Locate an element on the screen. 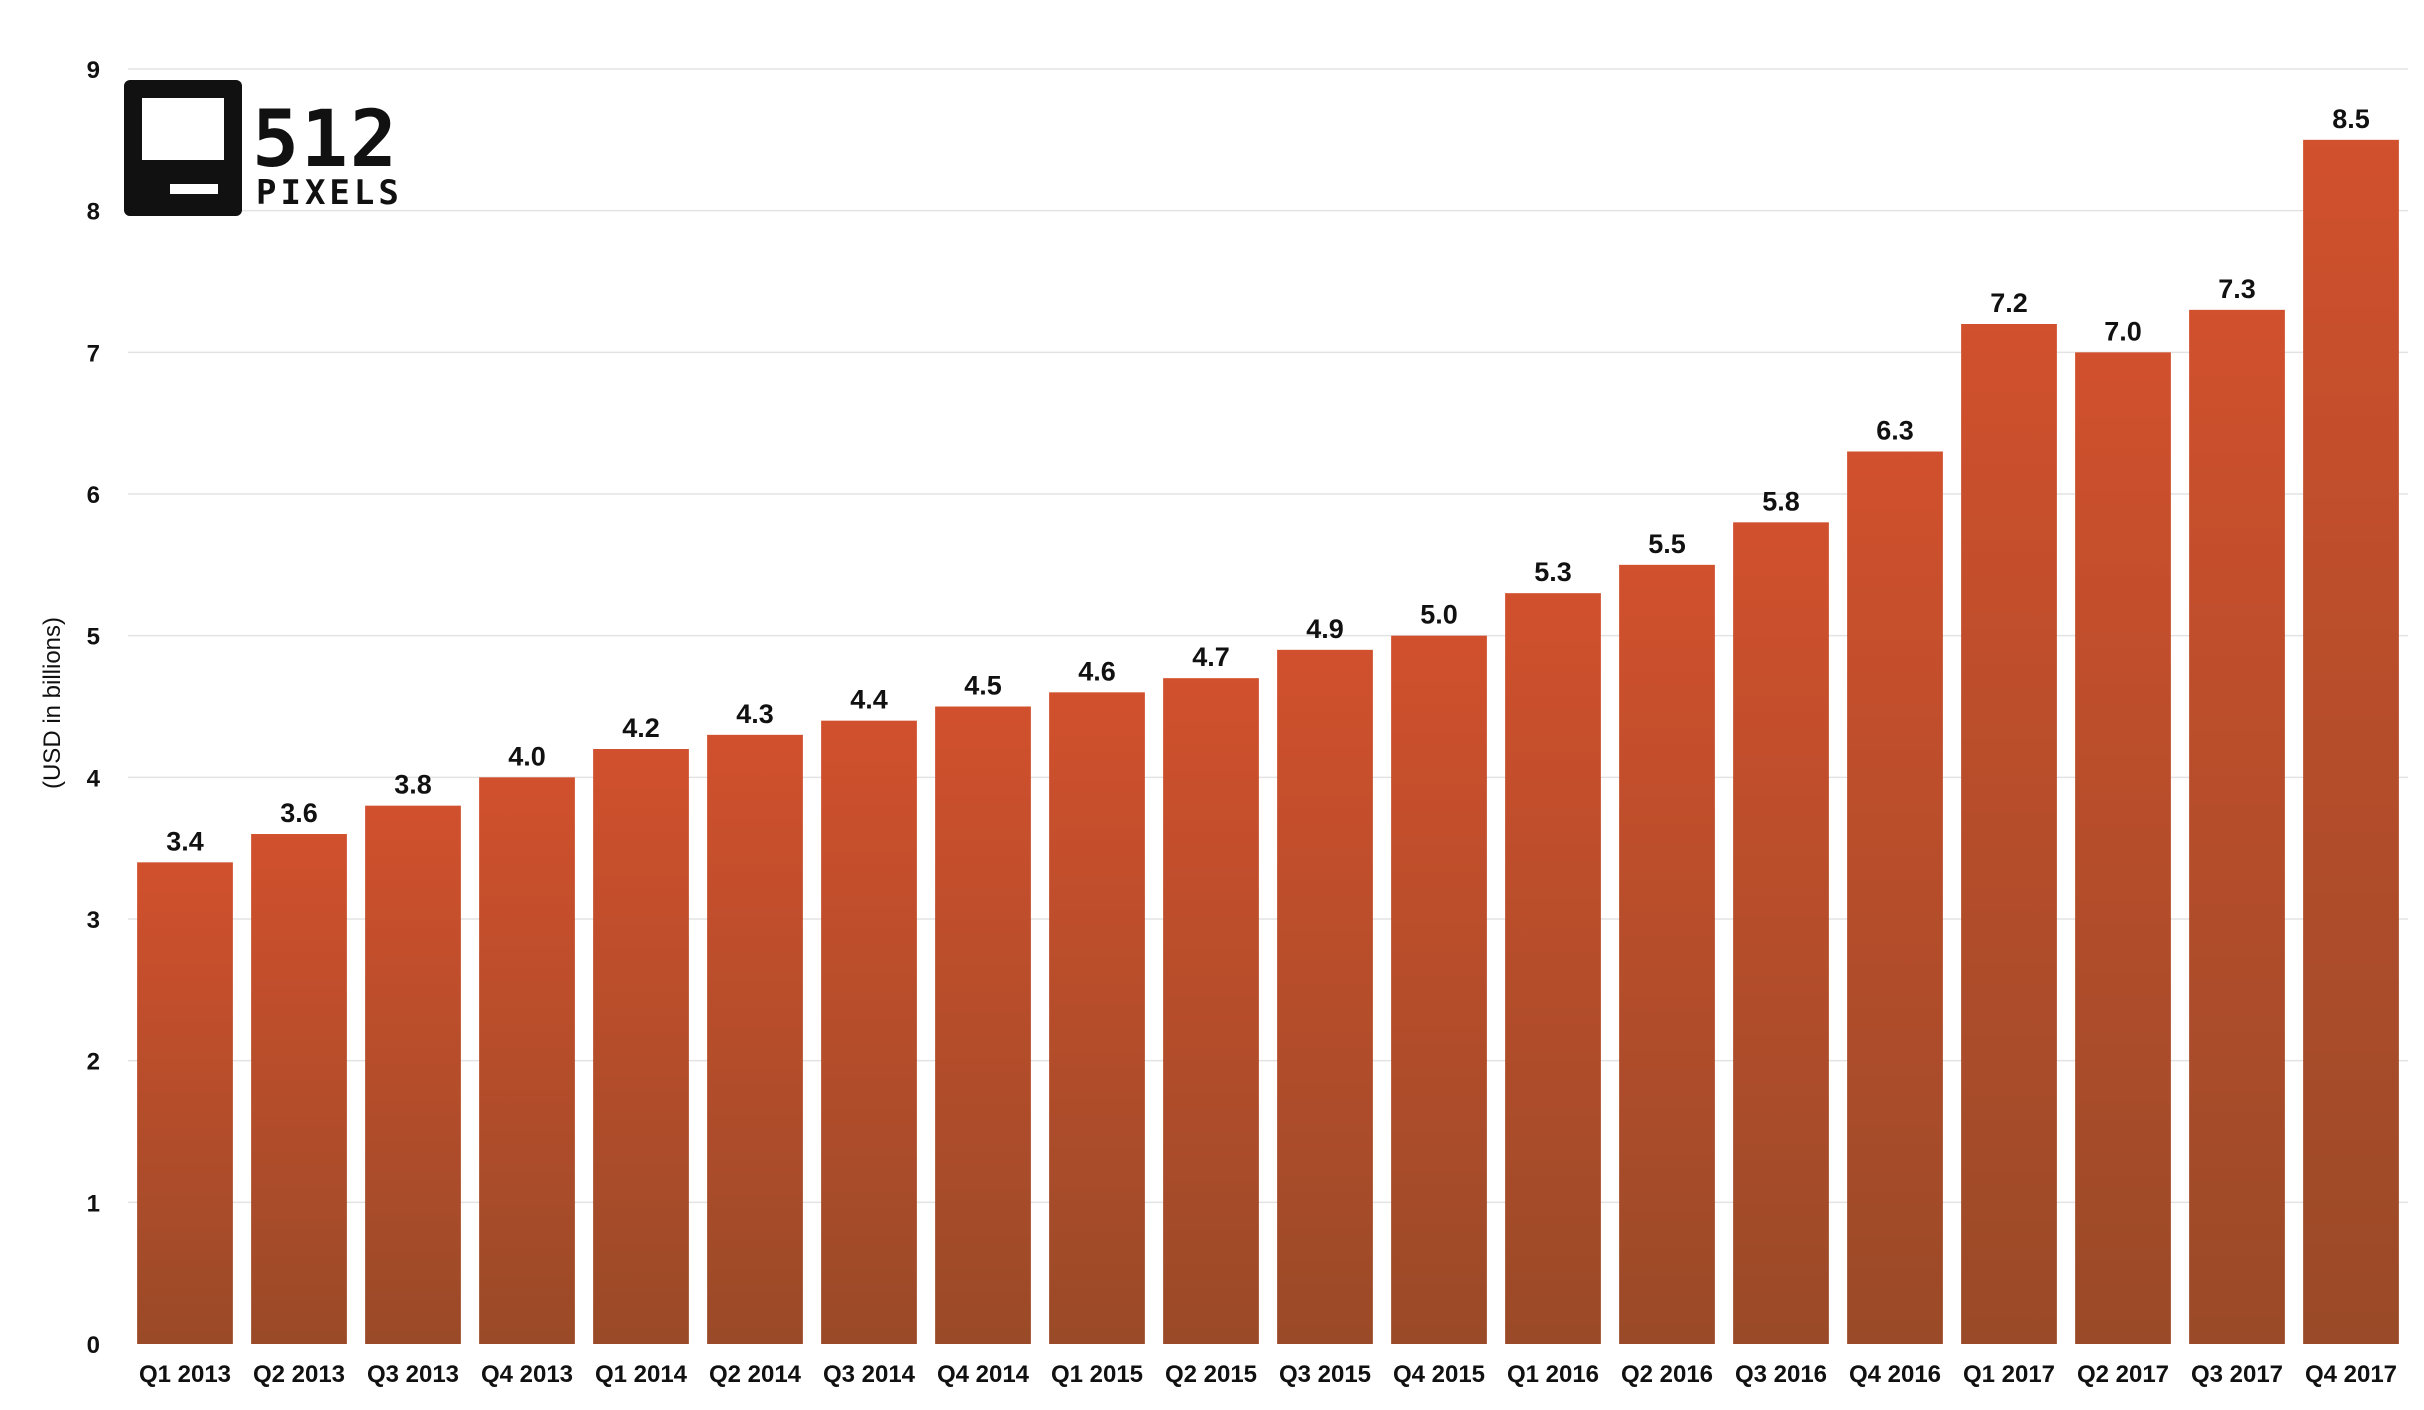 This screenshot has height=1410, width=2424. x-tick-label: Q4 2014 is located at coordinates (983, 1374).